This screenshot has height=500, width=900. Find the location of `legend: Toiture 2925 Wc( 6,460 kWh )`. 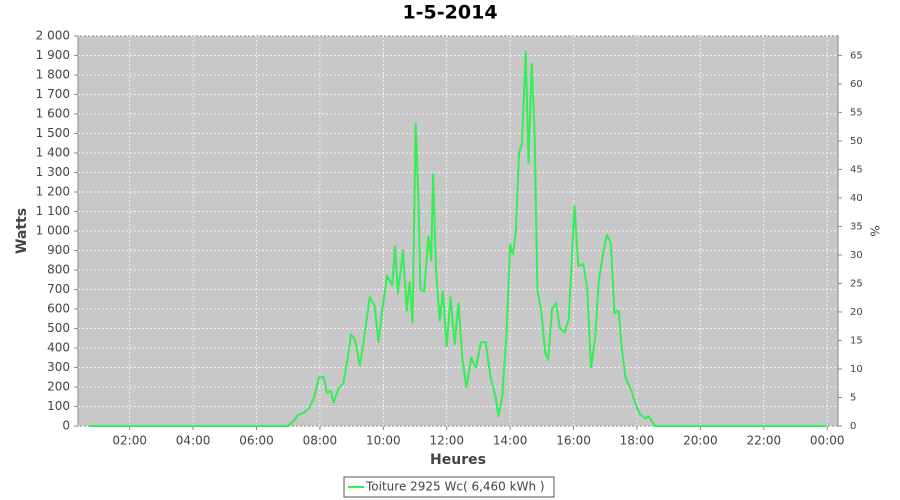

legend: Toiture 2925 Wc( 6,460 kWh ) is located at coordinates (449, 487).